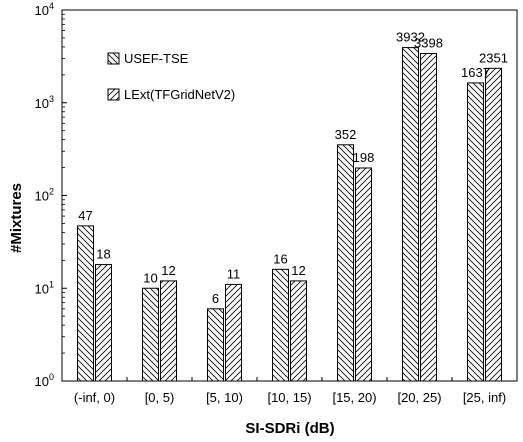 This screenshot has width=523, height=442. Describe the element at coordinates (85, 215) in the screenshot. I see `bar-value-label: 47` at that location.